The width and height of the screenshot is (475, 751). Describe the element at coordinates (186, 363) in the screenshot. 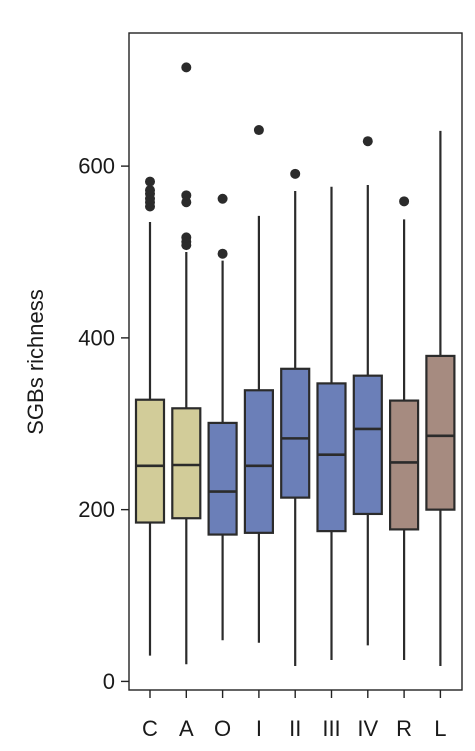

I see `box-group-A` at that location.